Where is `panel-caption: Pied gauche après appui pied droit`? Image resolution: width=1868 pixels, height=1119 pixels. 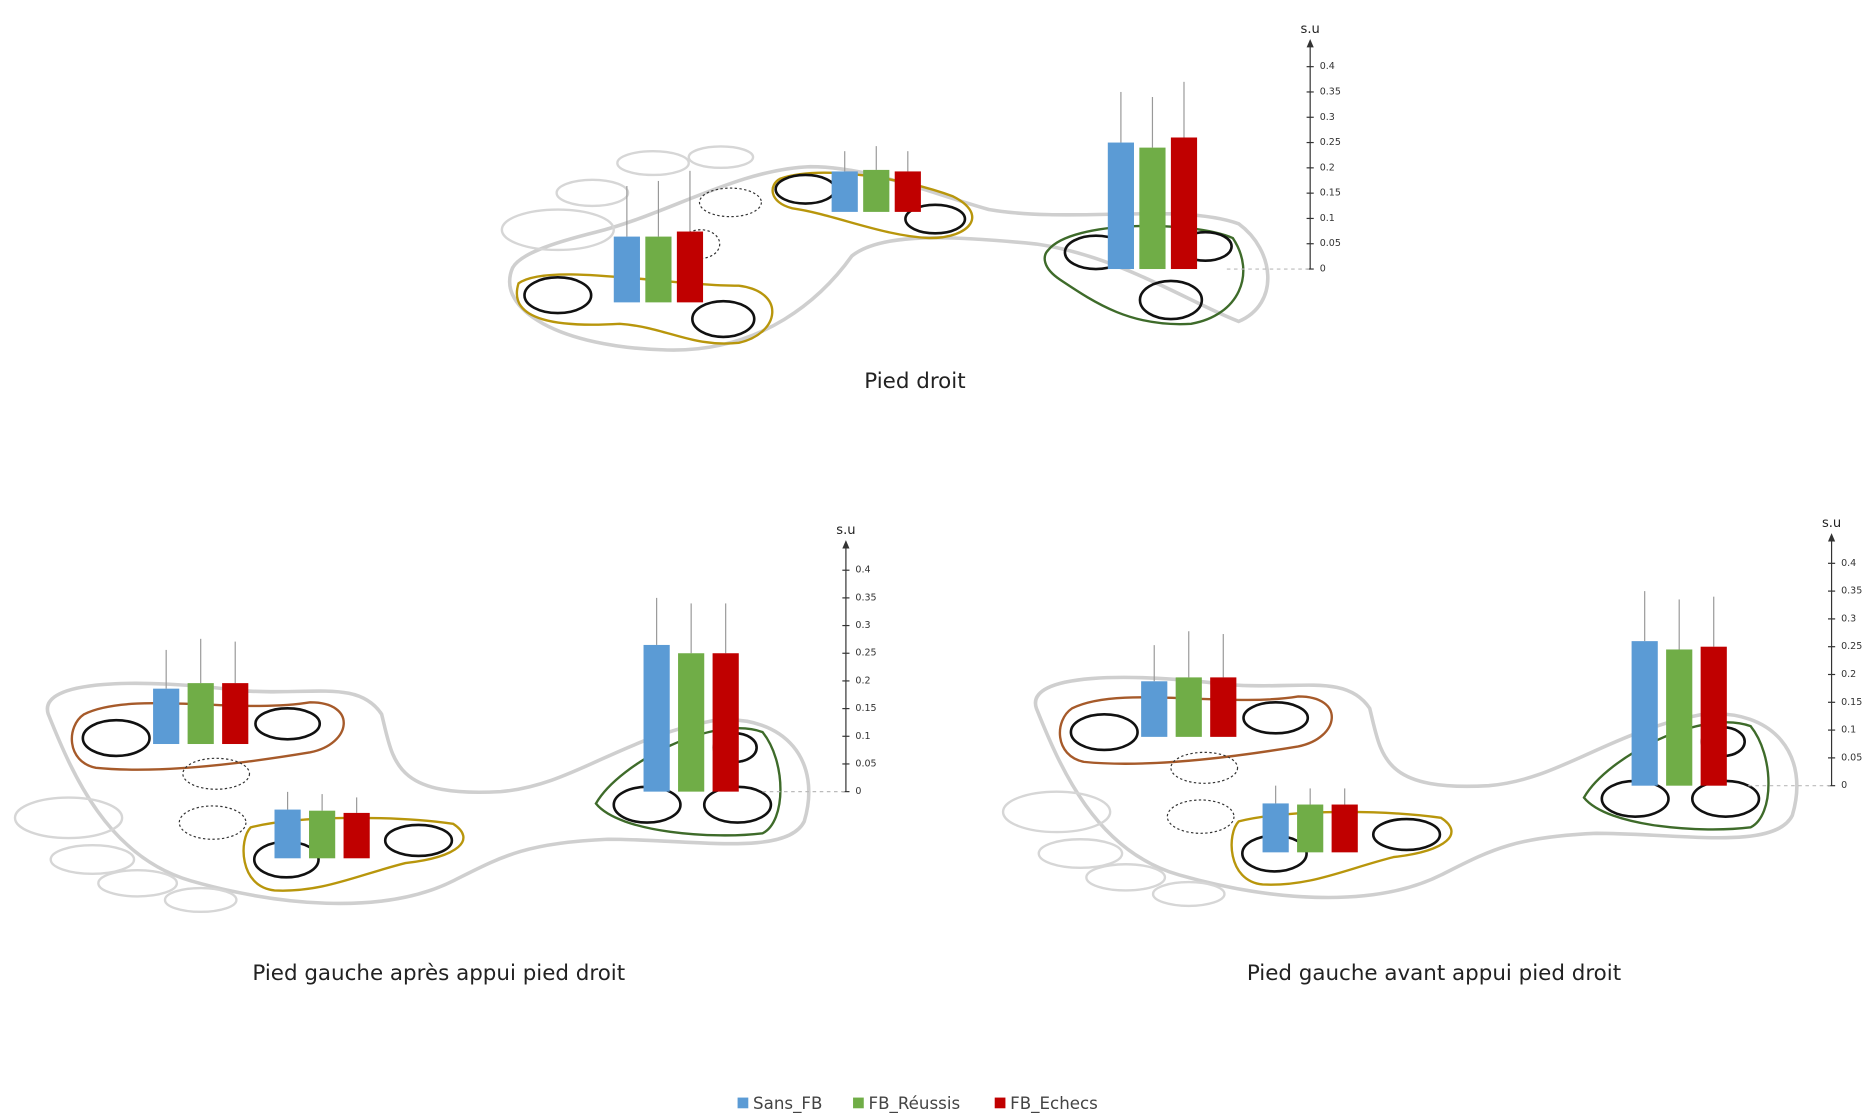
panel-caption: Pied gauche après appui pied droit is located at coordinates (438, 973).